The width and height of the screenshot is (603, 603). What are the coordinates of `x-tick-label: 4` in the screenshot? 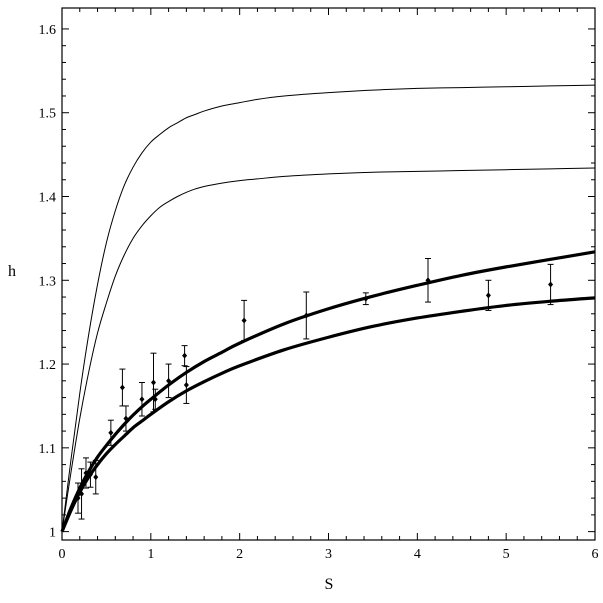 It's located at (417, 554).